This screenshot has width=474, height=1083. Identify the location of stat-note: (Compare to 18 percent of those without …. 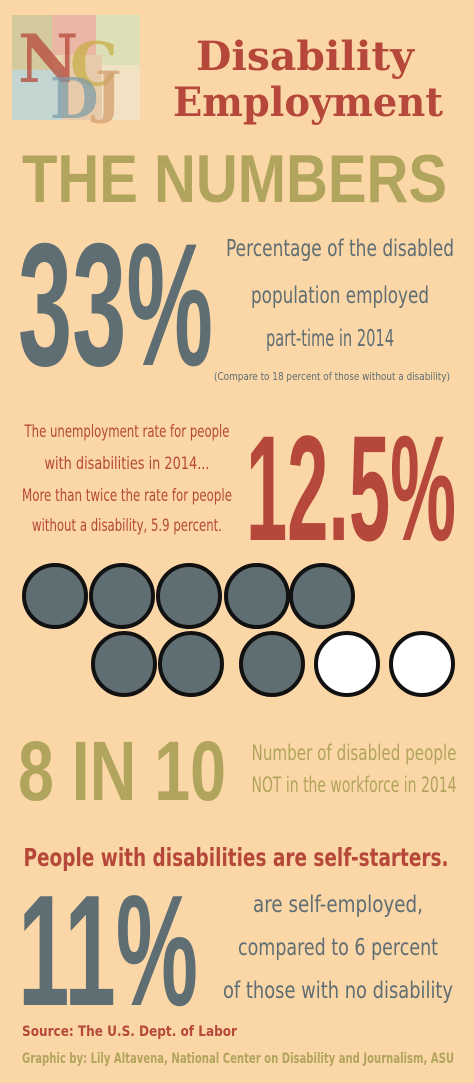
(332, 376).